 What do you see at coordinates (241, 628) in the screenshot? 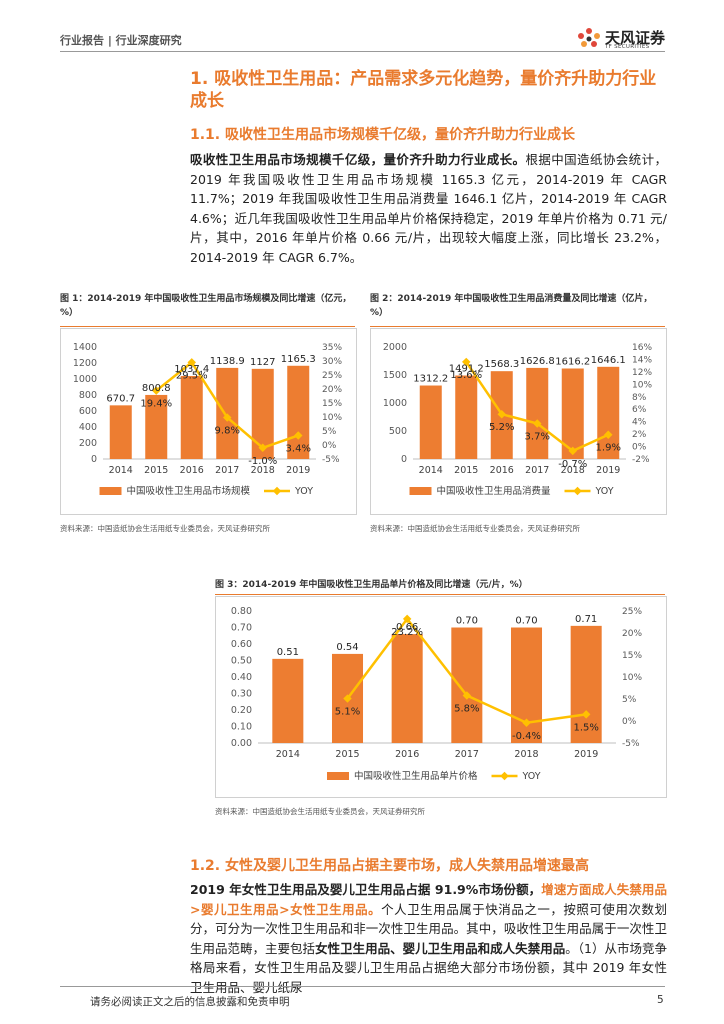
I see `y-tick-label: 0.70` at bounding box center [241, 628].